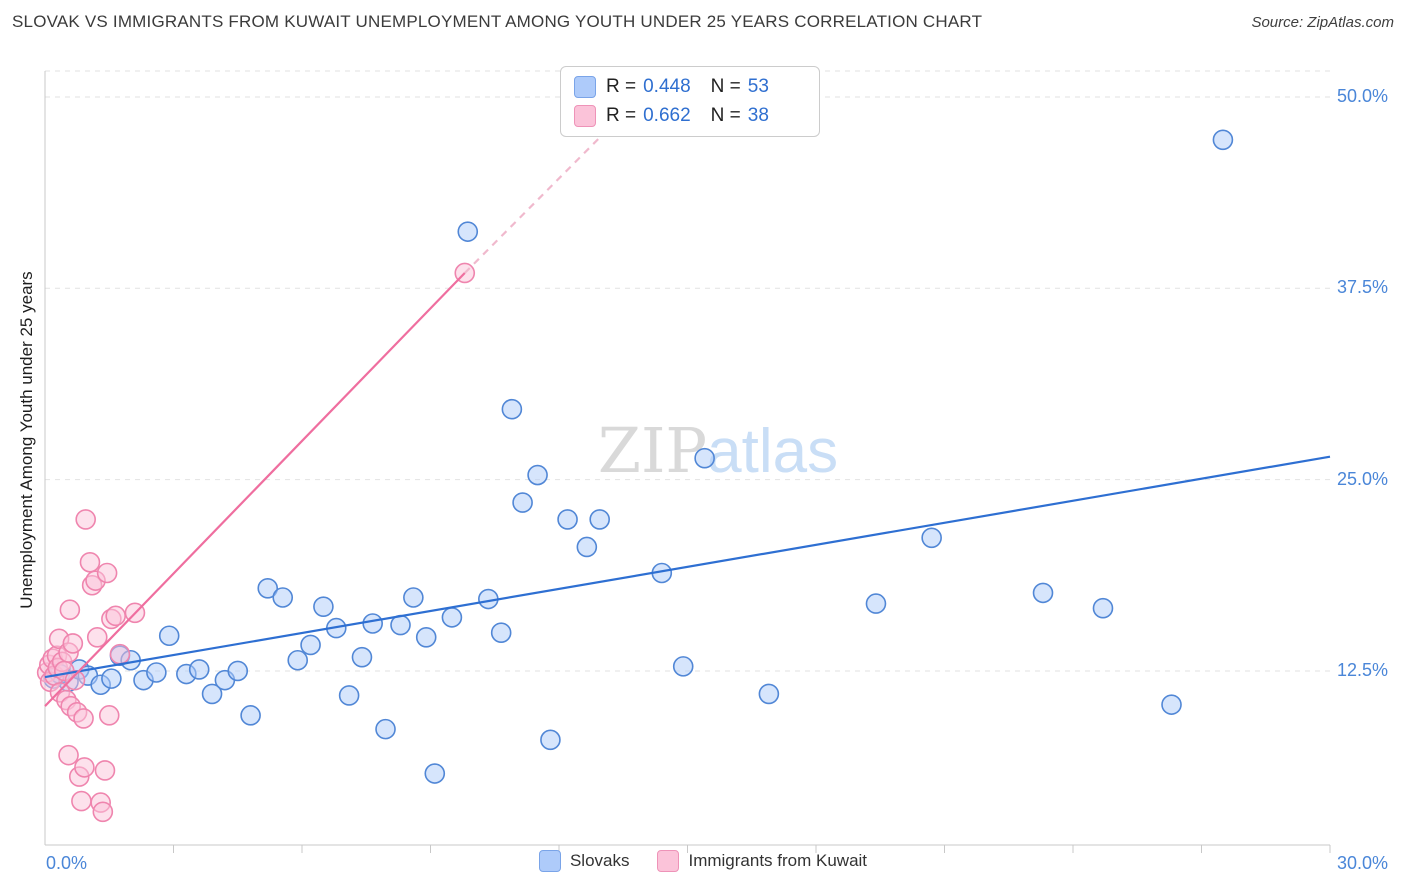  I want to click on series-legend: Slovaks Immigrants from Kuwait, so click(703, 861).